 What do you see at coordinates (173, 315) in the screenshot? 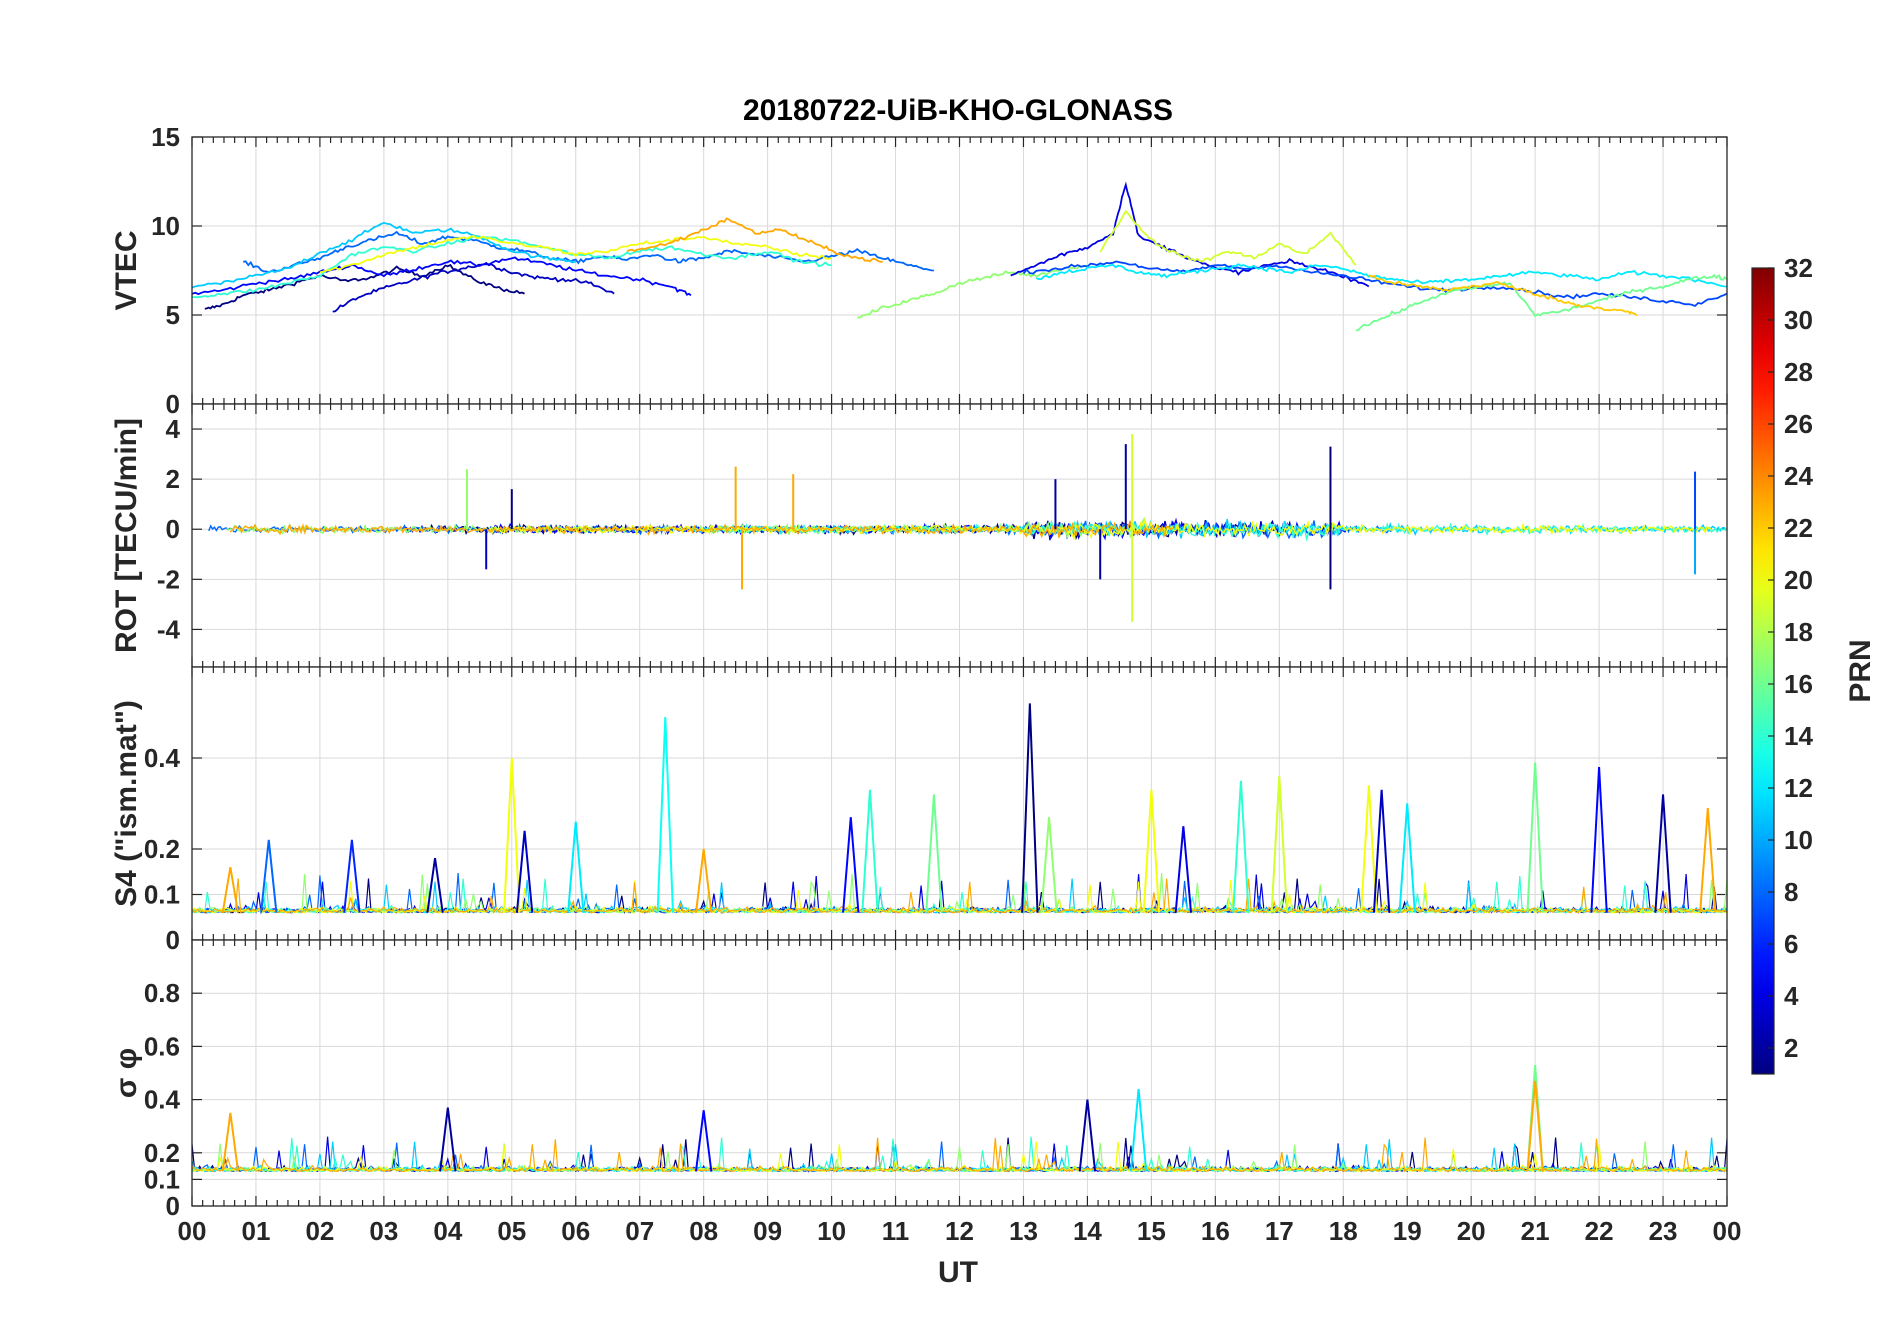
I see `y-tick-label: 5` at bounding box center [173, 315].